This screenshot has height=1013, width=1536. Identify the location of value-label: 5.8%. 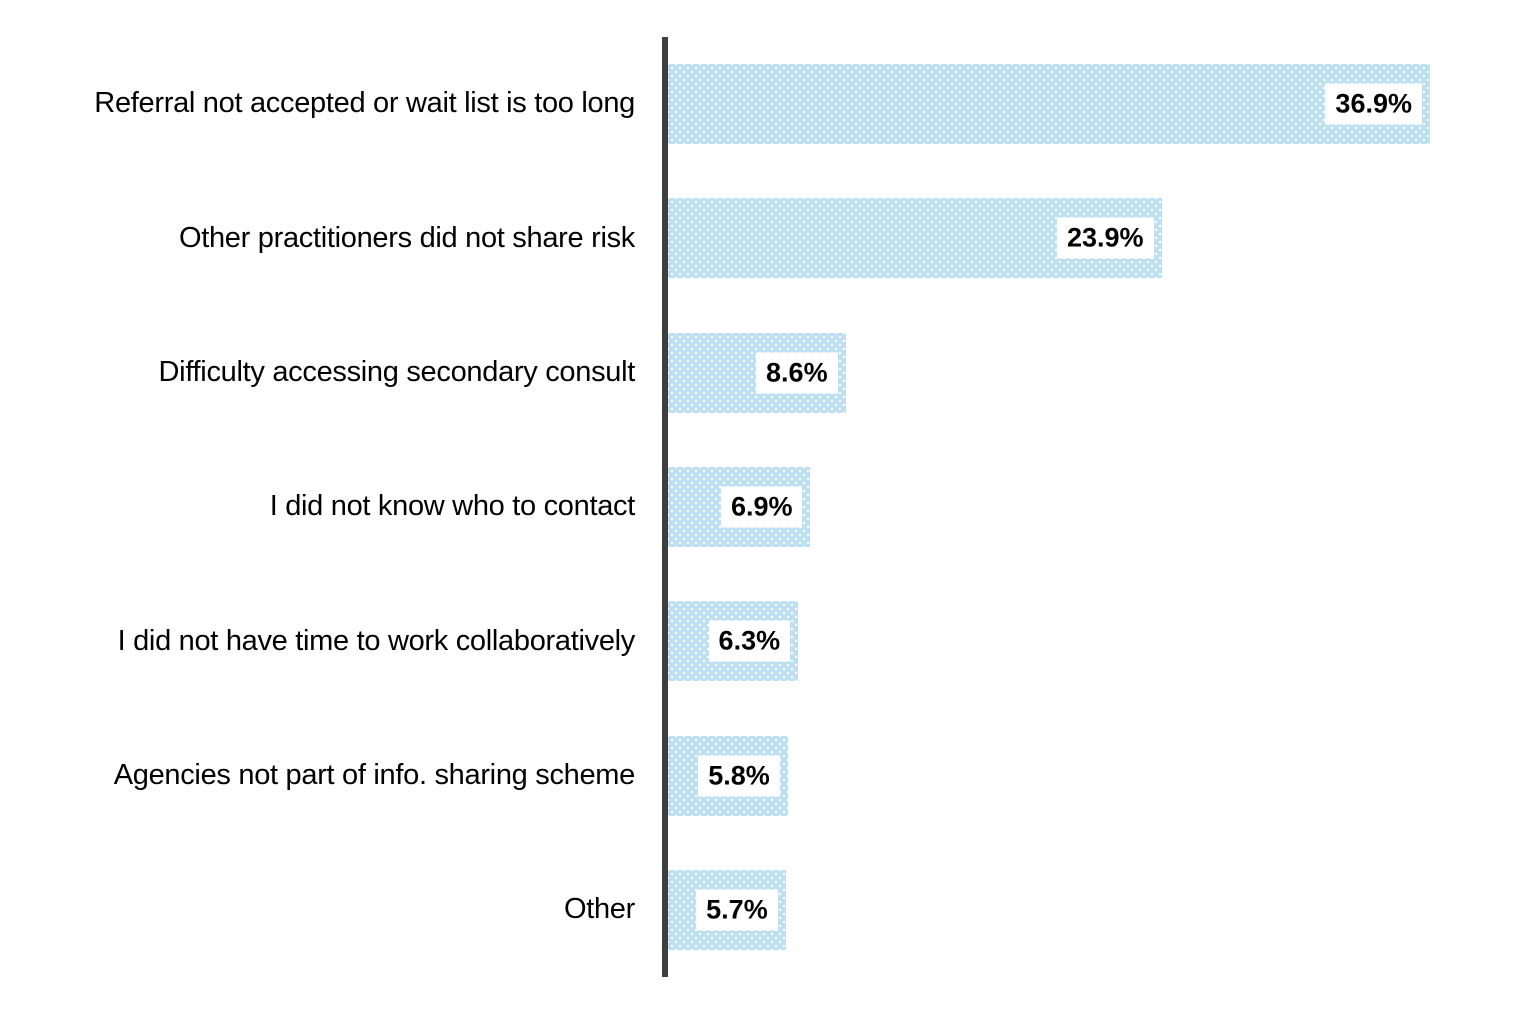
(739, 775).